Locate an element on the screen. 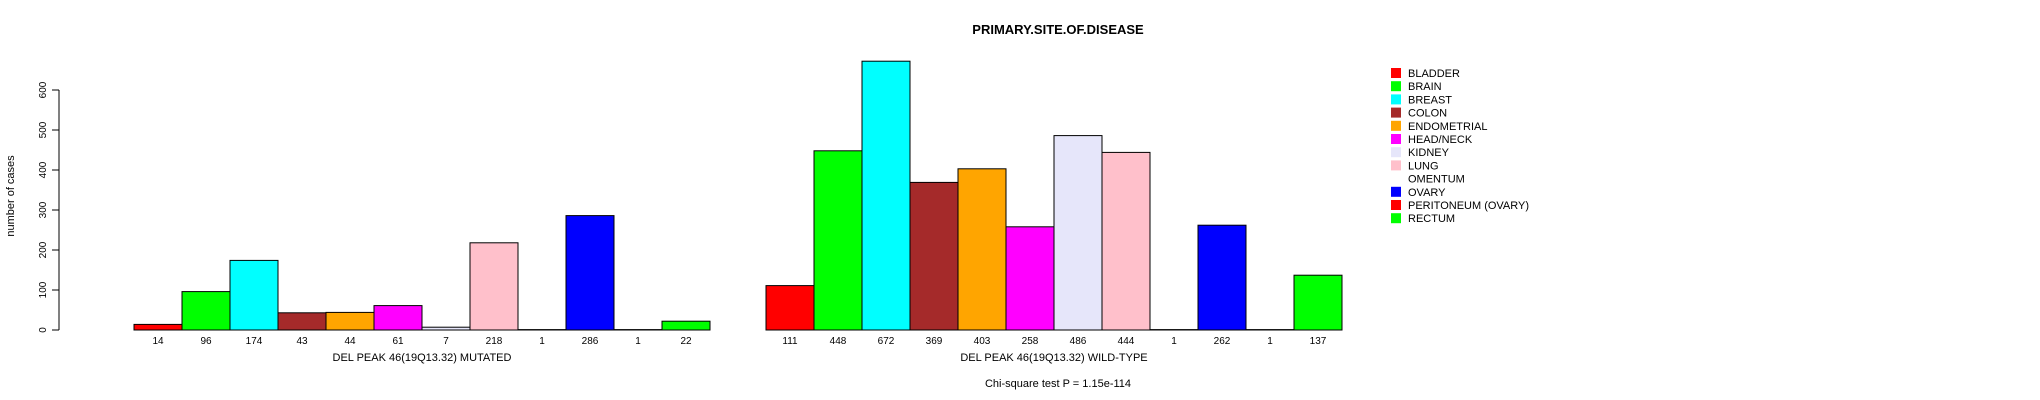 The image size is (2040, 400). legend-item-breast: BREAST is located at coordinates (1421, 100).